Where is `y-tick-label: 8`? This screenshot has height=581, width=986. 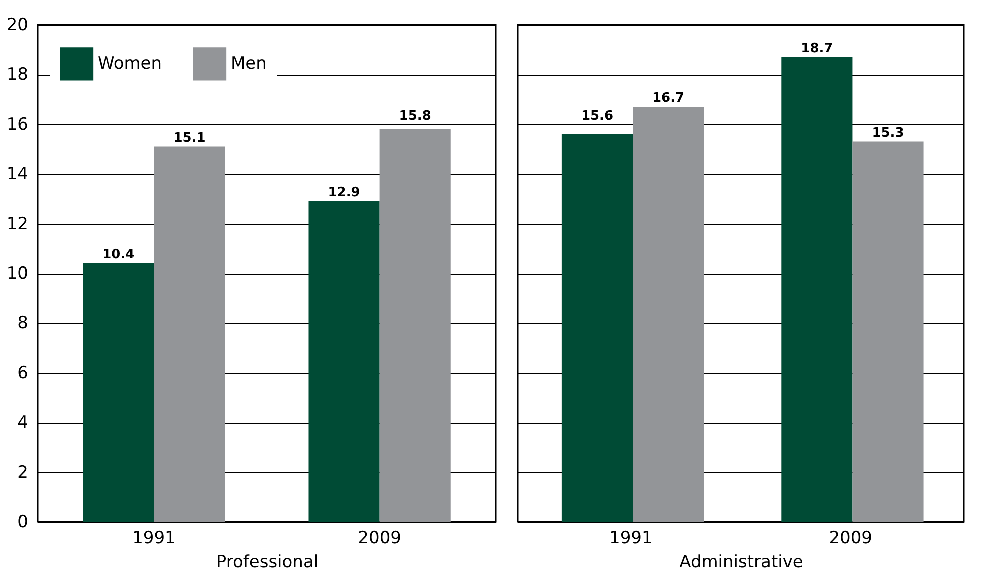 y-tick-label: 8 is located at coordinates (23, 324).